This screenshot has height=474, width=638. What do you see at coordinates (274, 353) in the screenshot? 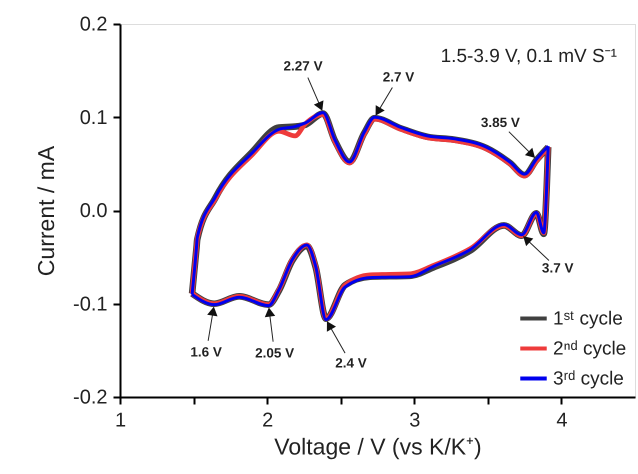
I see `annotation: 2.05 V` at bounding box center [274, 353].